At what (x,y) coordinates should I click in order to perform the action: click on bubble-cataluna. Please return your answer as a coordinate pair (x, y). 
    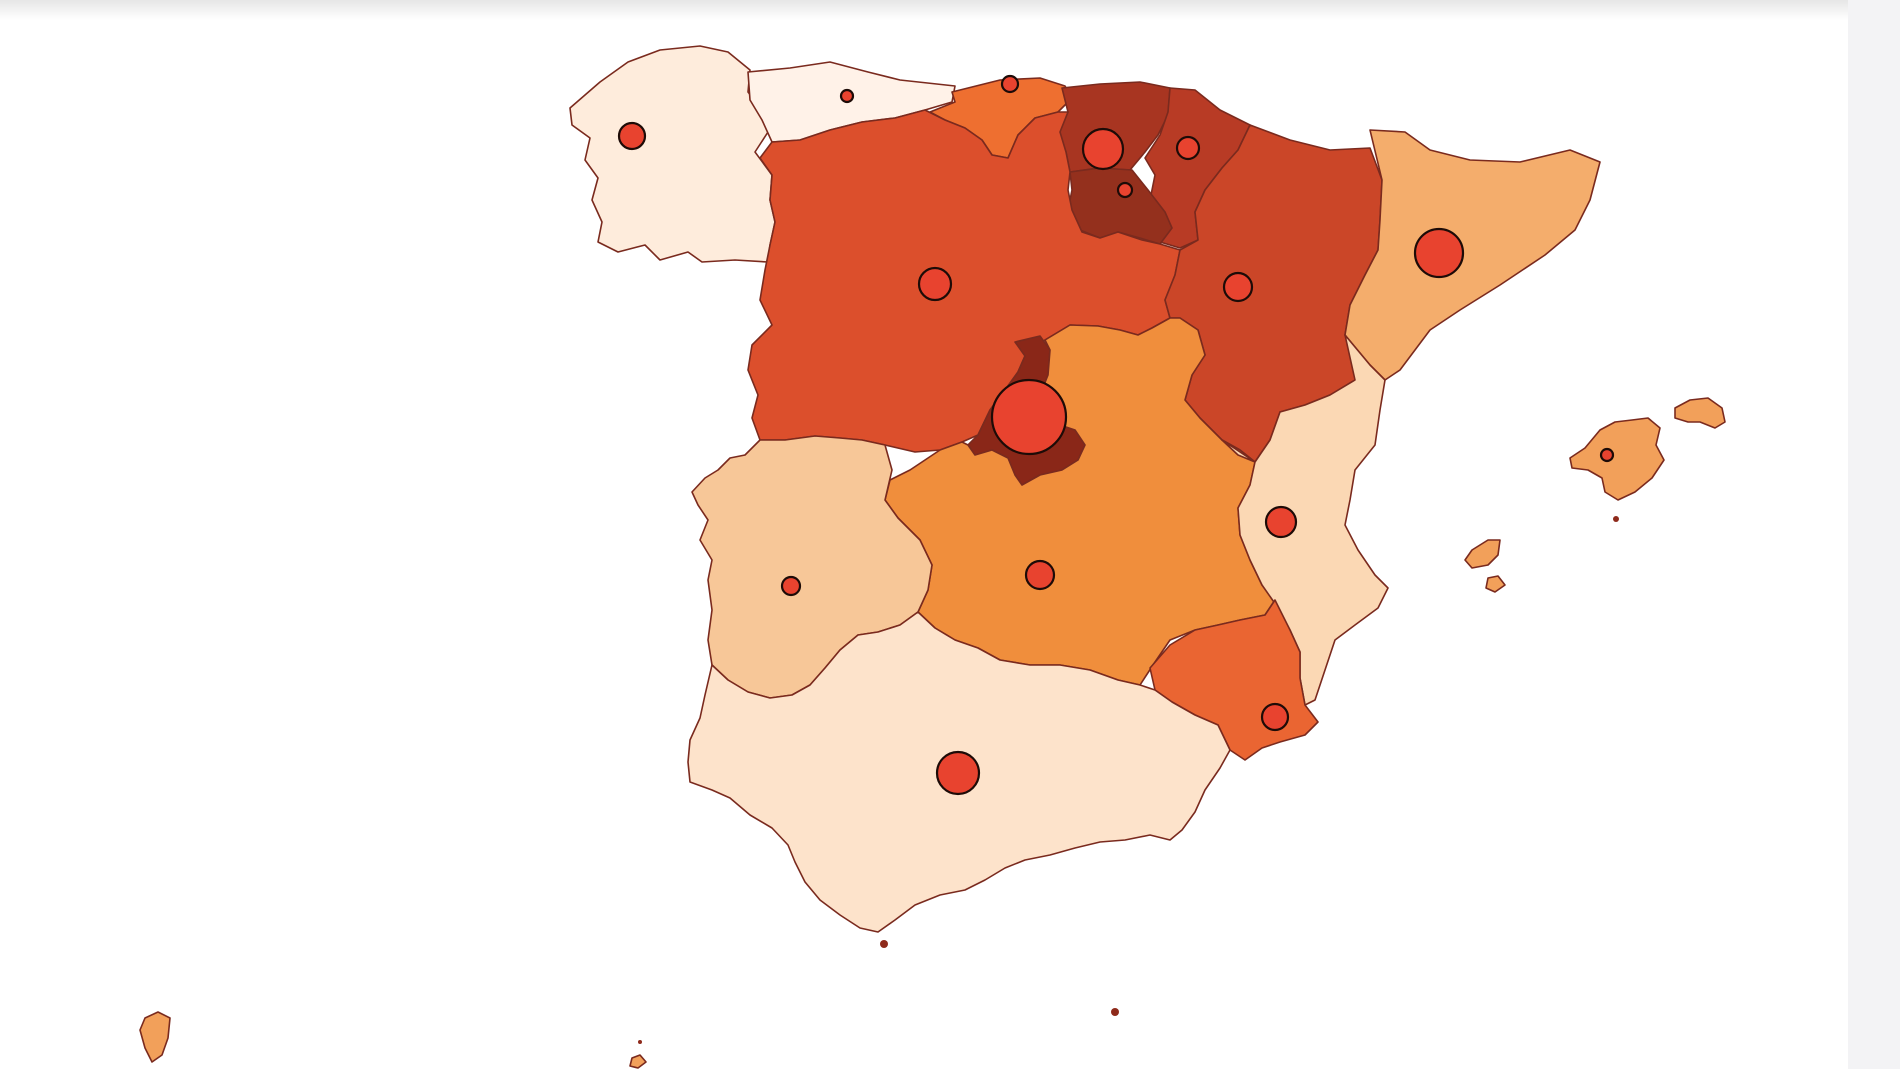
    Looking at the image, I should click on (1439, 253).